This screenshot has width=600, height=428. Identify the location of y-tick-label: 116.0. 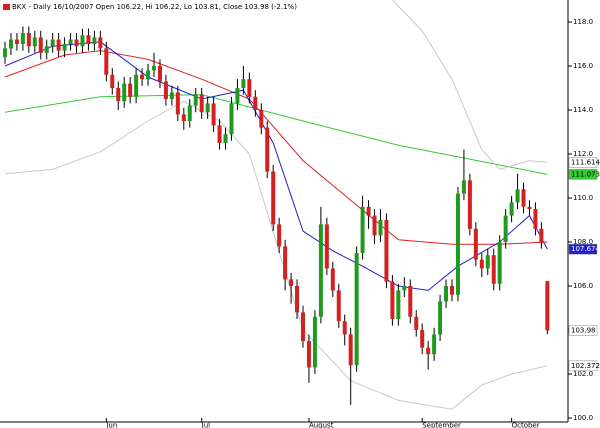
(583, 66).